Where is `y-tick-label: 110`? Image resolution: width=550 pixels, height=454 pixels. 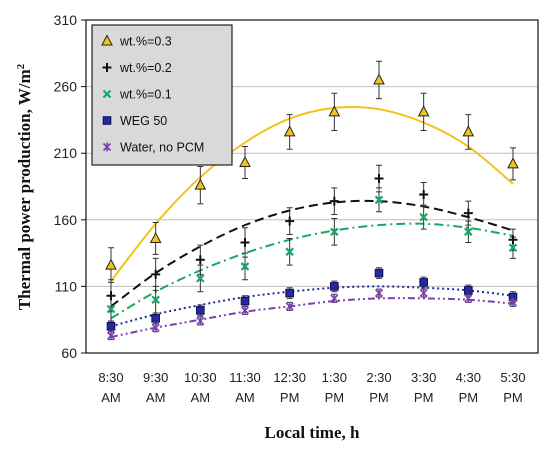 y-tick-label: 110 is located at coordinates (66, 286).